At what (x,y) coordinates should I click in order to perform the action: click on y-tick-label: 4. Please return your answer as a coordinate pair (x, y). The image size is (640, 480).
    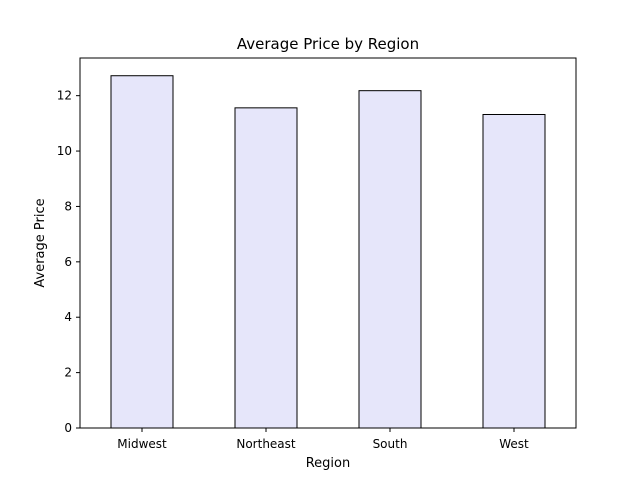
    Looking at the image, I should click on (68, 317).